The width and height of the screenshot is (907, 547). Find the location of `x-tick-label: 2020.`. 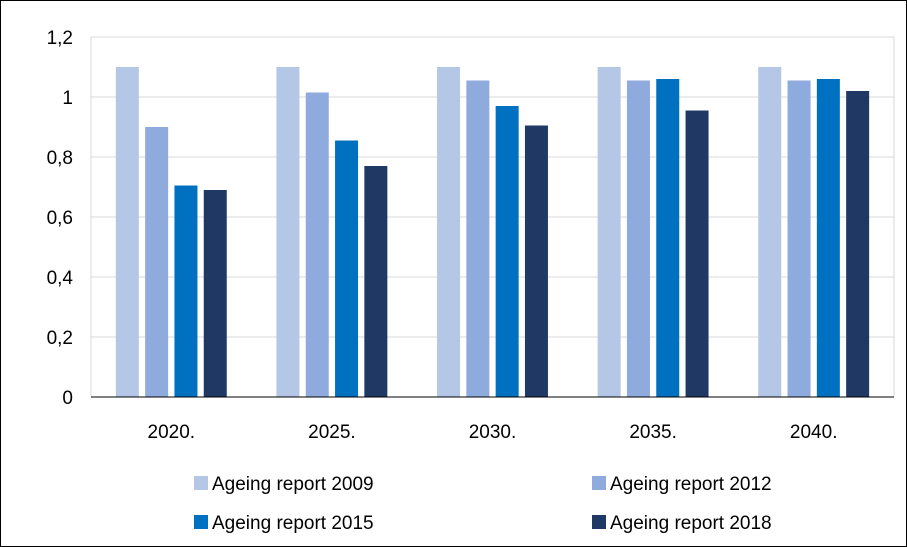

x-tick-label: 2020. is located at coordinates (172, 432).